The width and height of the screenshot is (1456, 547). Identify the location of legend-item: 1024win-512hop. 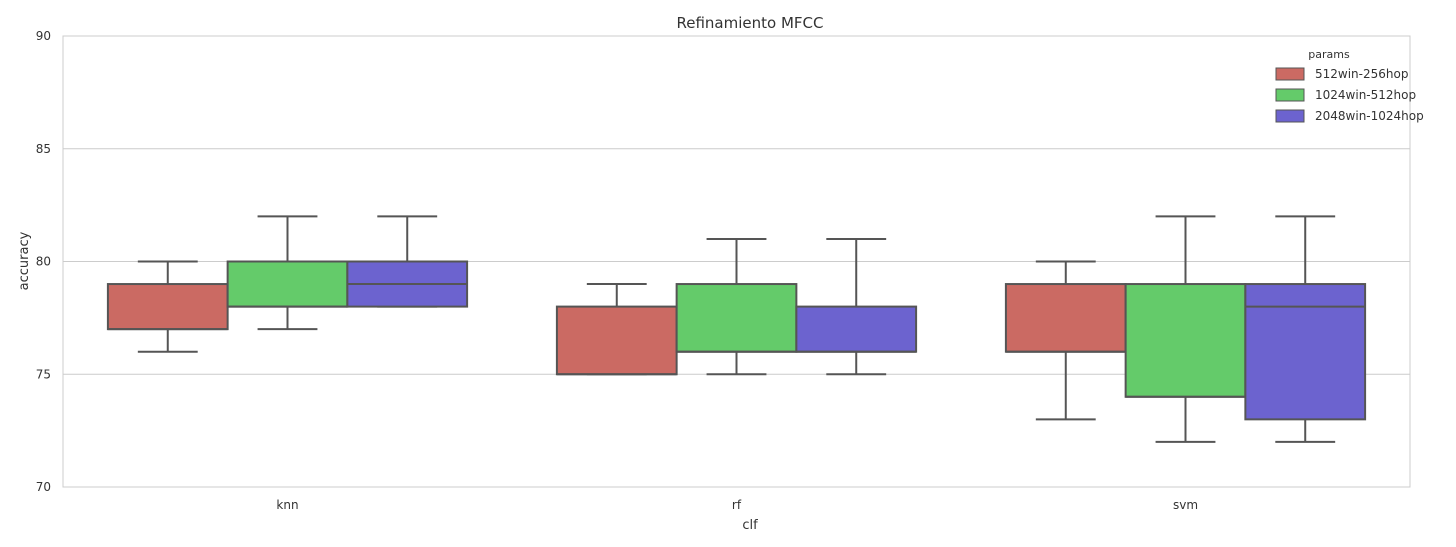
(1345, 95).